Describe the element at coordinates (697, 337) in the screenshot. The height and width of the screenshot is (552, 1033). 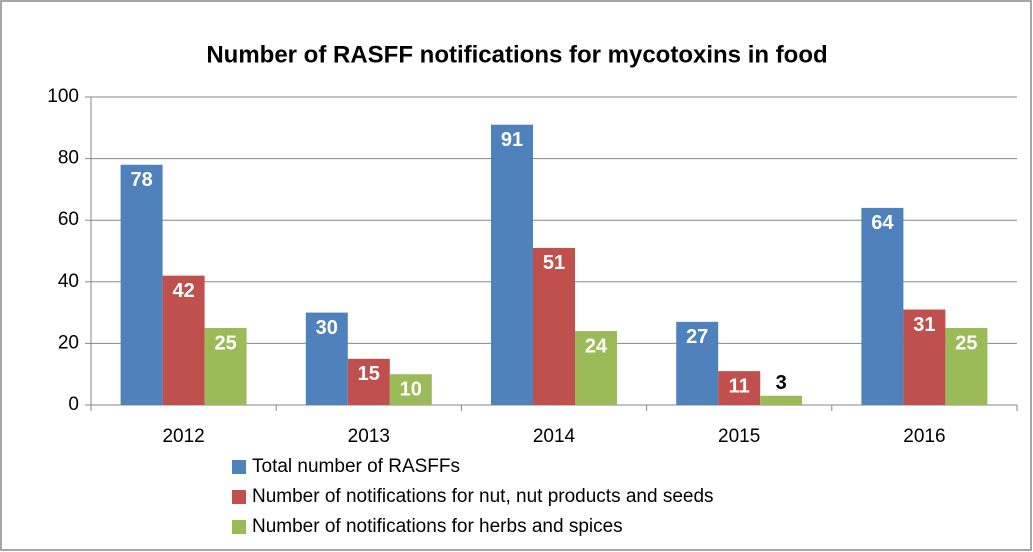
I see `data-label: 27` at that location.